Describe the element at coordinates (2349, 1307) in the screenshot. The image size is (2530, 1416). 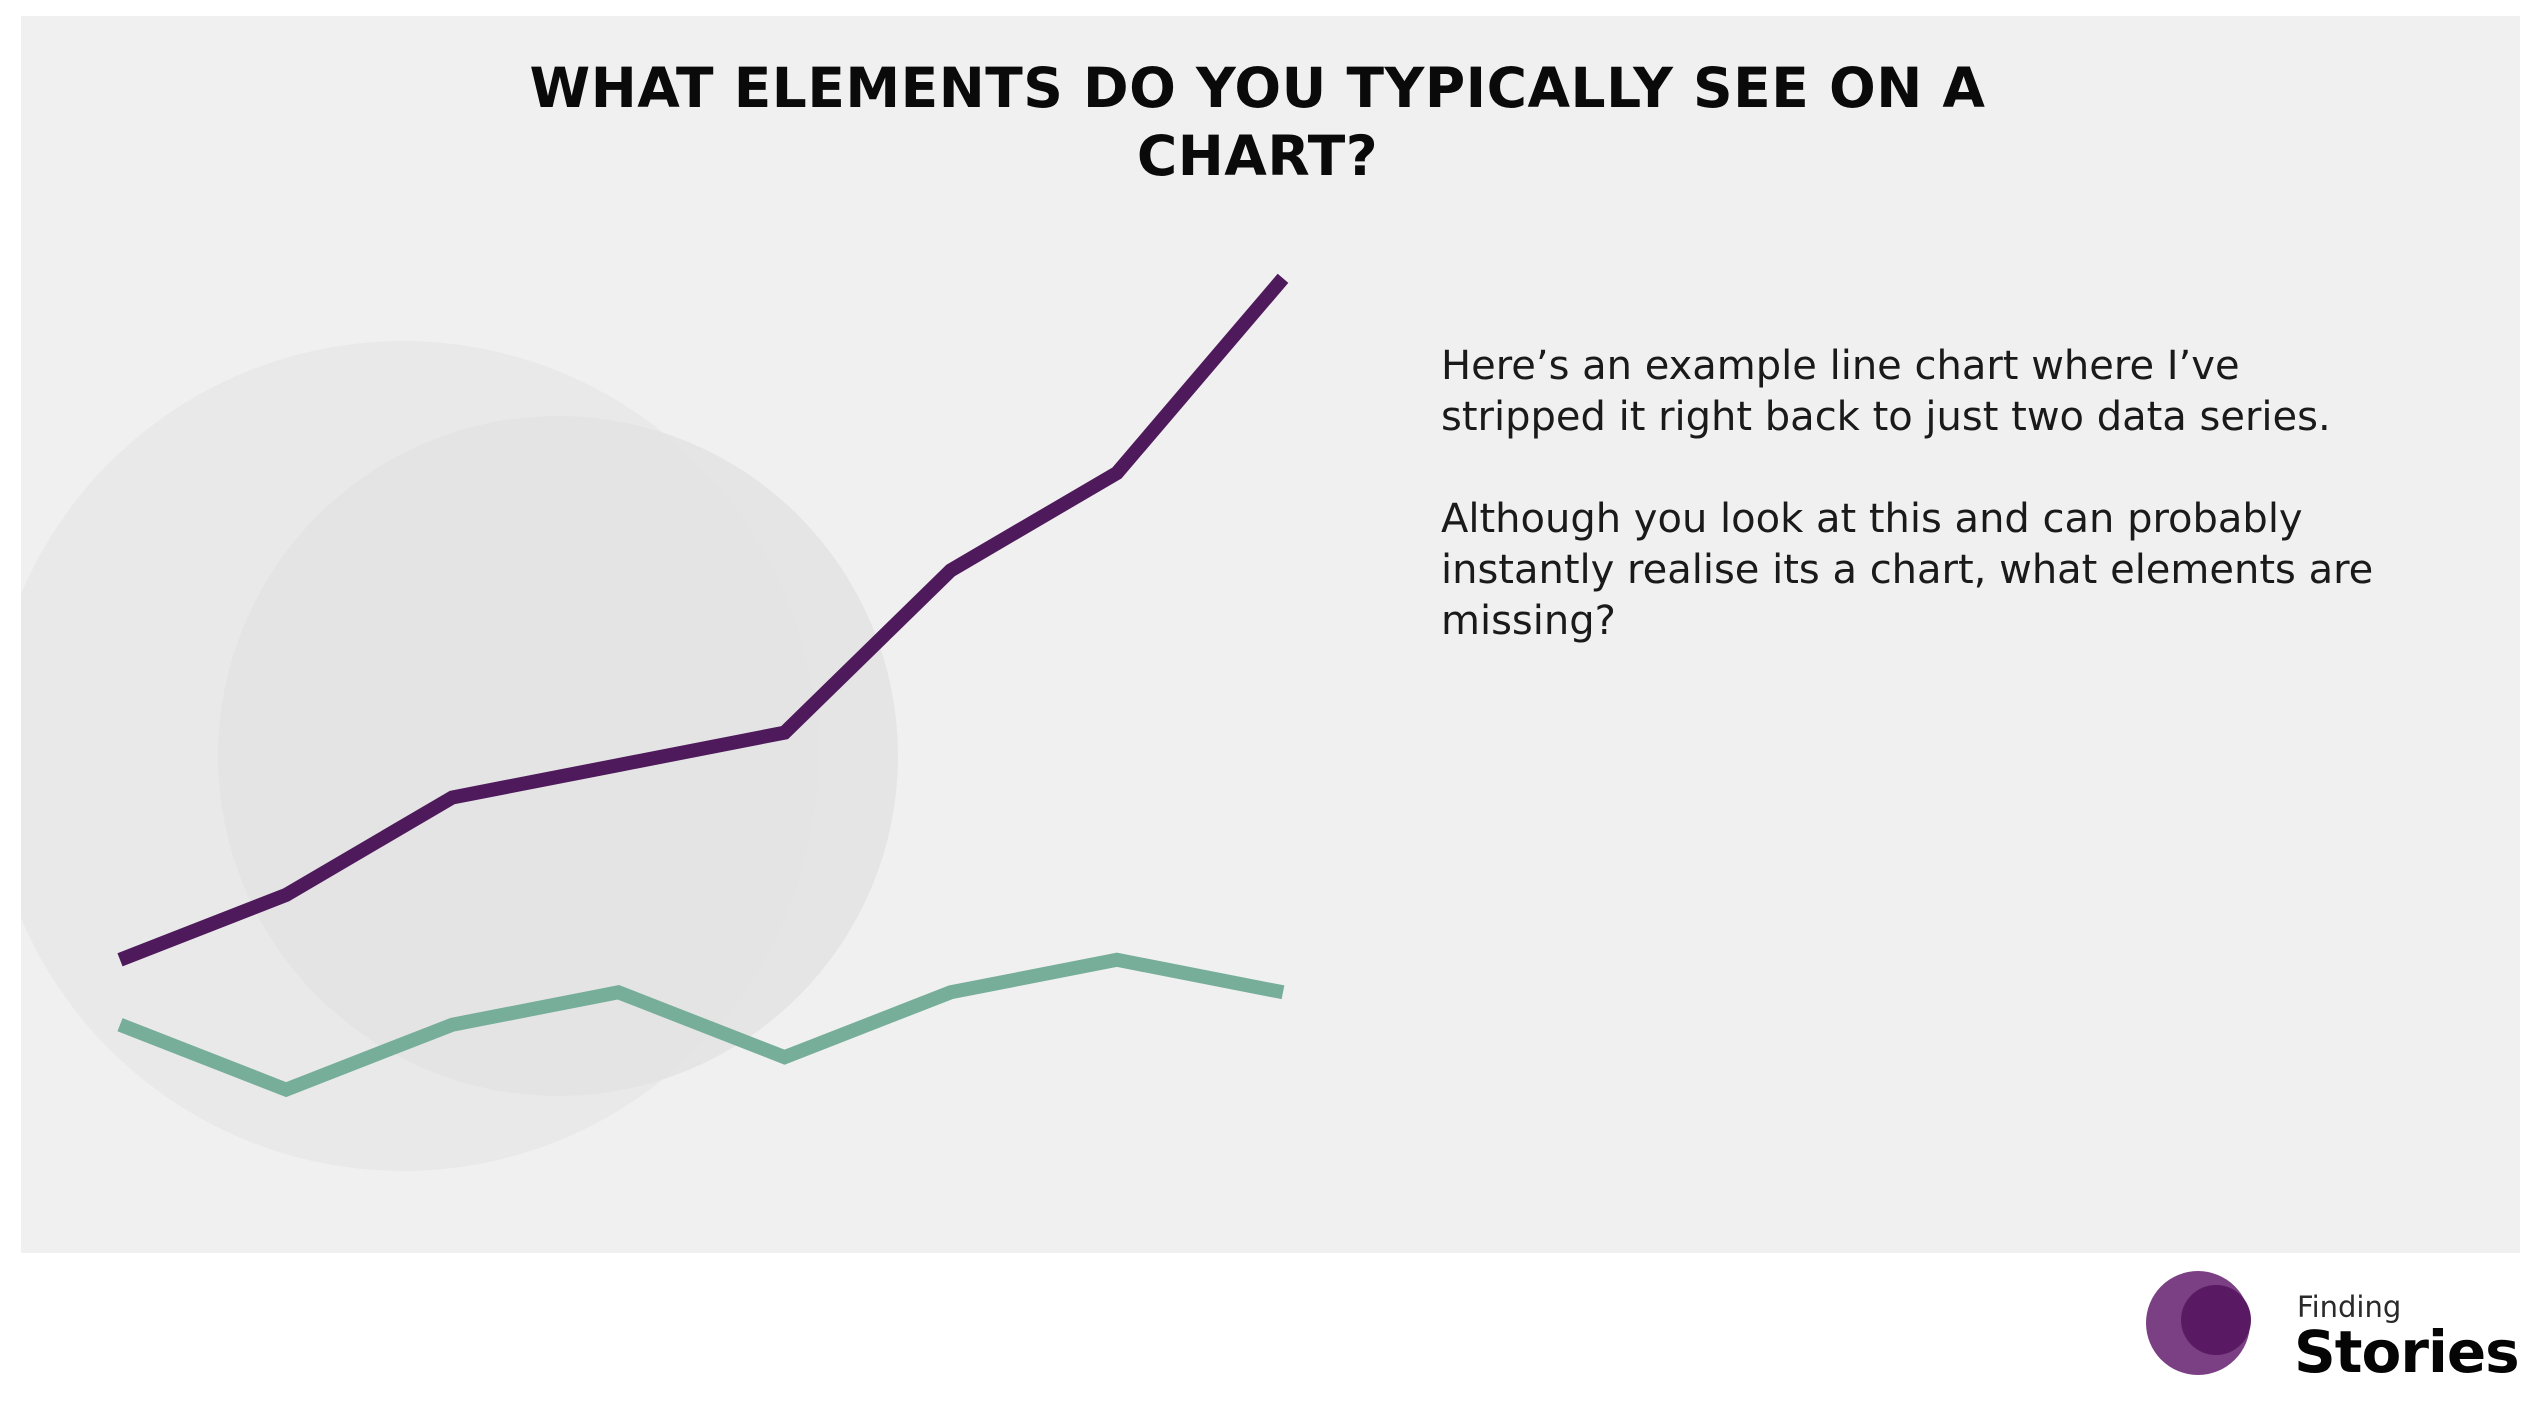
I see `logo-small-text: Finding` at that location.